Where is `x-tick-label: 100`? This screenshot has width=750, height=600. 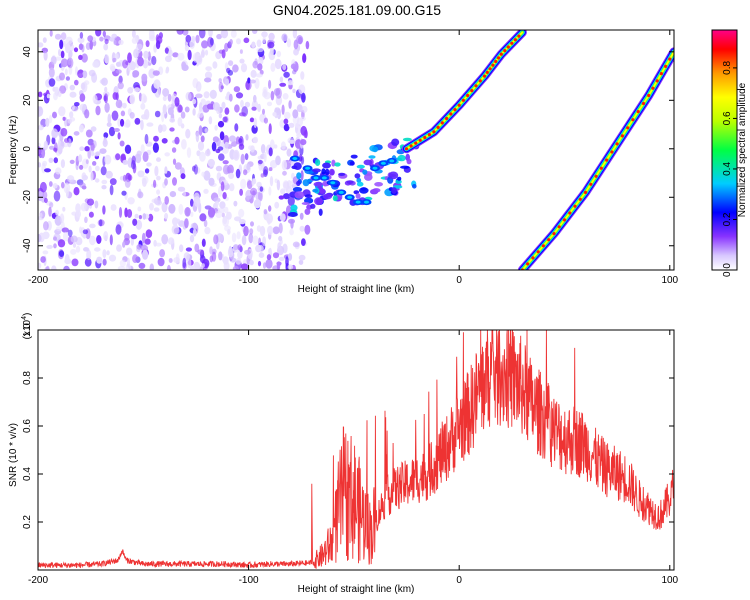 x-tick-label: 100 is located at coordinates (669, 580).